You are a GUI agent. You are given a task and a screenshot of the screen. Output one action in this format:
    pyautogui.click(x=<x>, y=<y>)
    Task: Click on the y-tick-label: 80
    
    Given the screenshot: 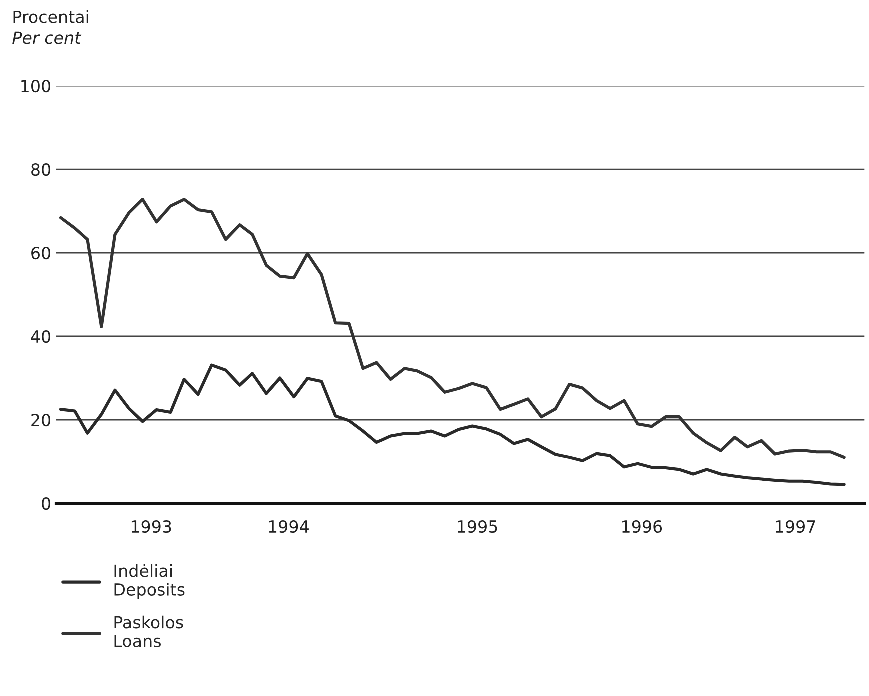 What is the action you would take?
    pyautogui.click(x=41, y=169)
    